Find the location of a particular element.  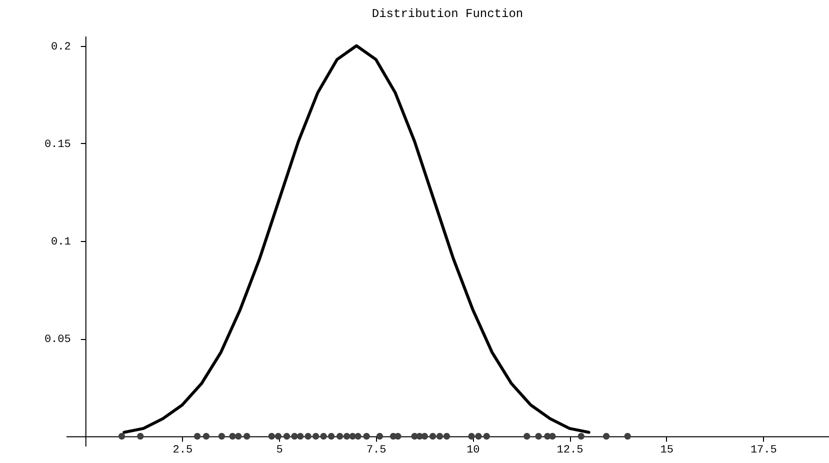

x-tick-label: 10 is located at coordinates (473, 450).